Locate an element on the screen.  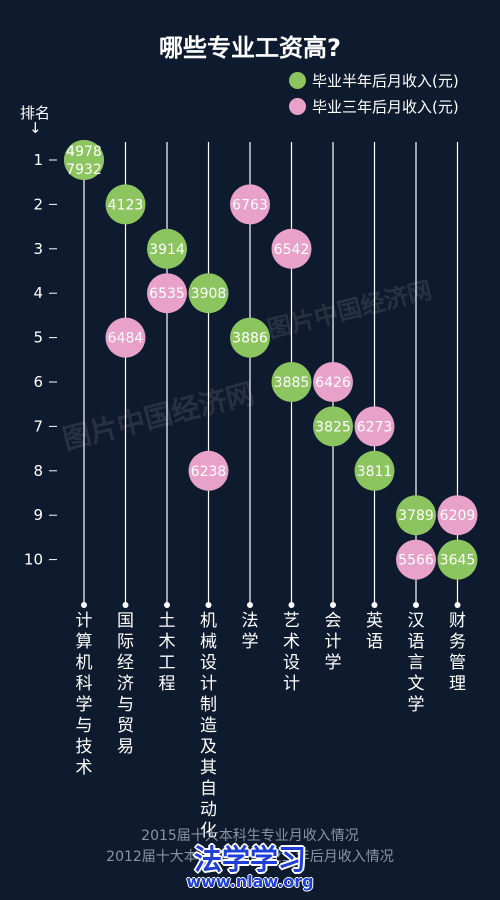
y-tick-label: 3 is located at coordinates (38, 249).